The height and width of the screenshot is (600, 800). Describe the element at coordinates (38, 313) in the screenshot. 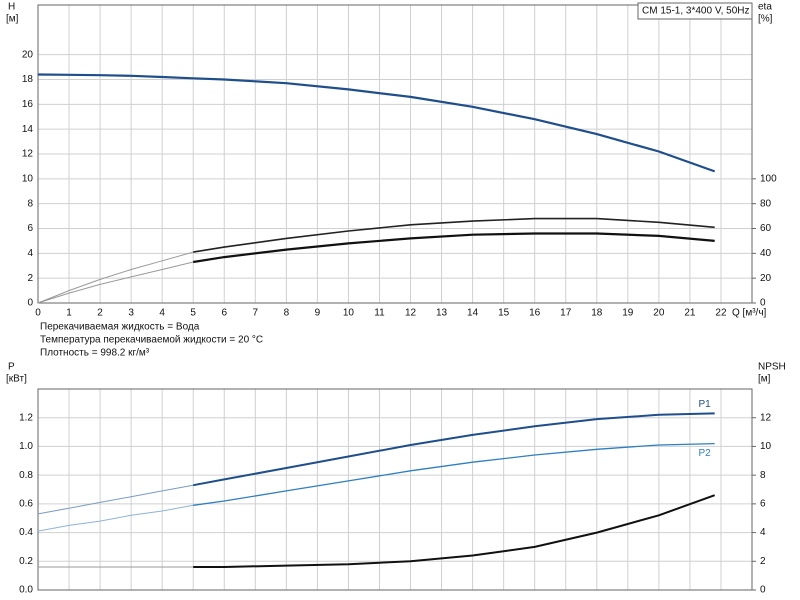

I see `x-tick-label: 0` at that location.